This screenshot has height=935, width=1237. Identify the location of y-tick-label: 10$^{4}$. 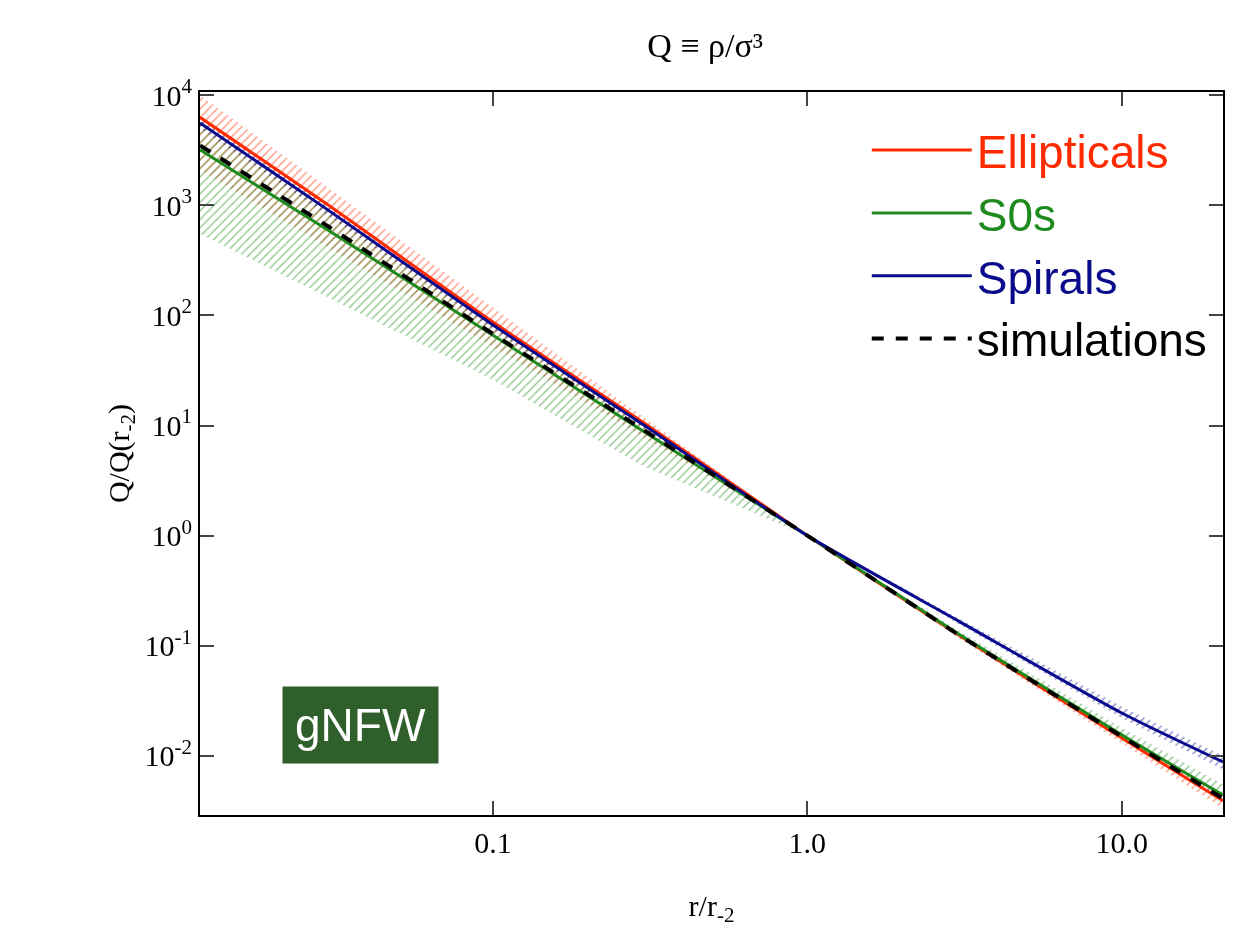
(172, 93).